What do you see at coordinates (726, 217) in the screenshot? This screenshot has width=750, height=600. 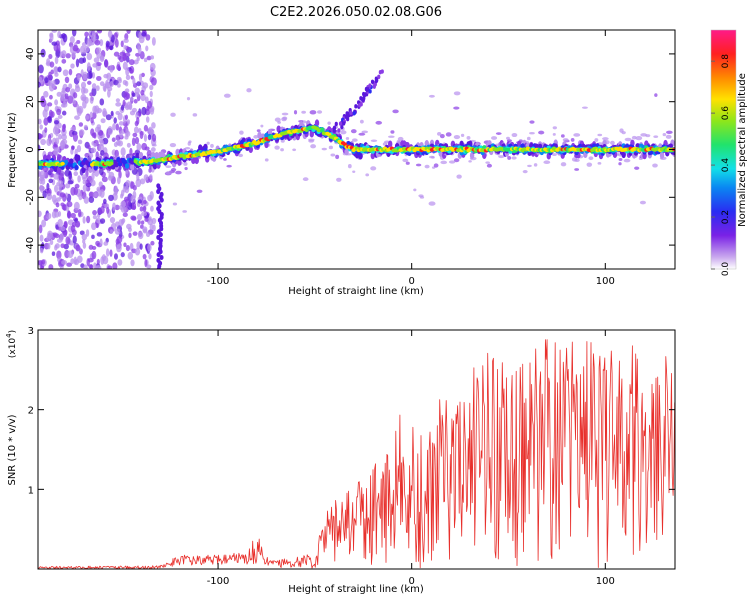 I see `colorbar-tick-label: 0.2` at bounding box center [726, 217].